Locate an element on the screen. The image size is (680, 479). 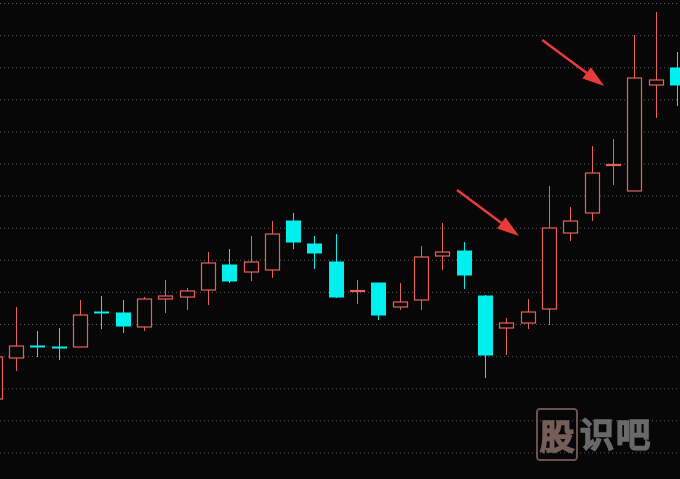
watermark-char: 吧 is located at coordinates (633, 436).